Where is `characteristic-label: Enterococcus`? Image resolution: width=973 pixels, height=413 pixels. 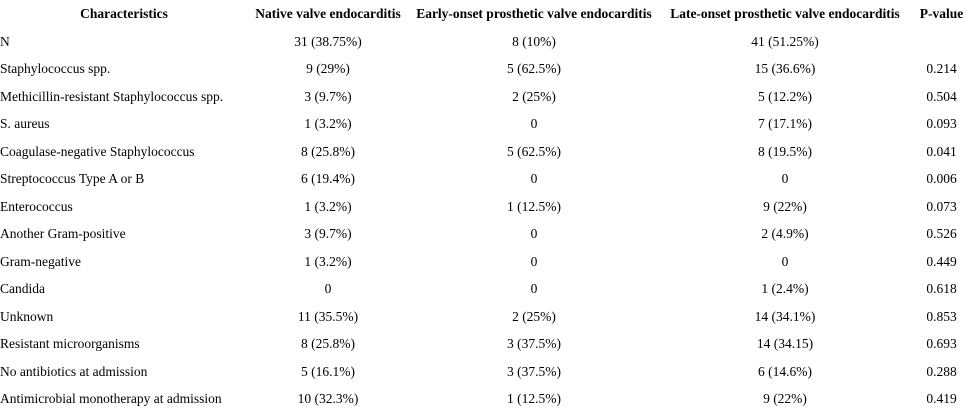 characteristic-label: Enterococcus is located at coordinates (36, 206).